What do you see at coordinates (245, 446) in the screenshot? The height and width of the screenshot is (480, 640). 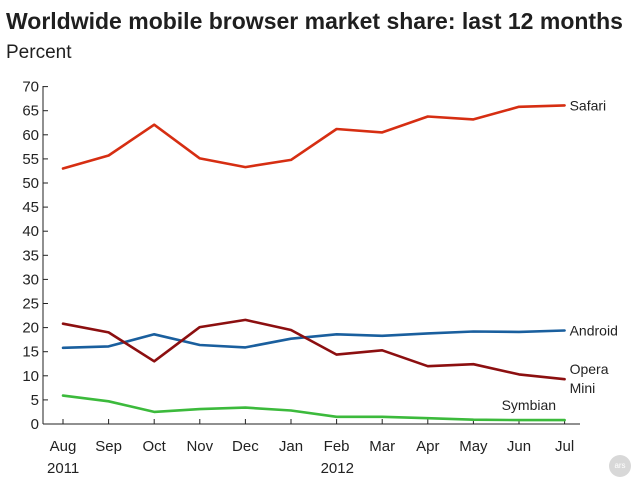 I see `x-tick-label: Dec` at bounding box center [245, 446].